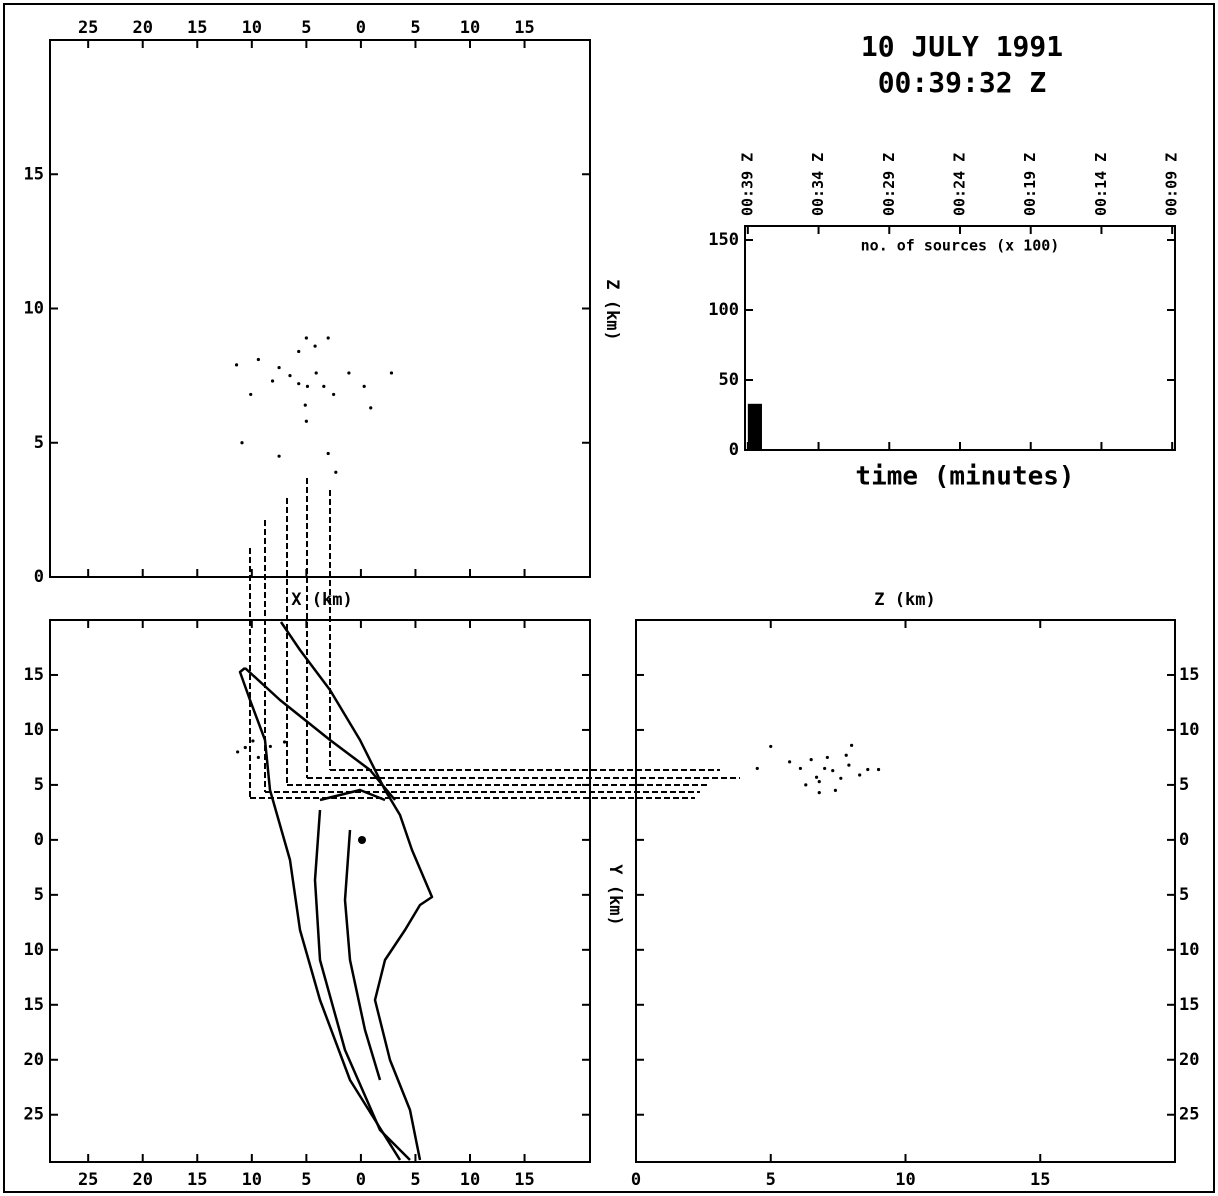 The image size is (1218, 1196). I want to click on bar, so click(754, 426).